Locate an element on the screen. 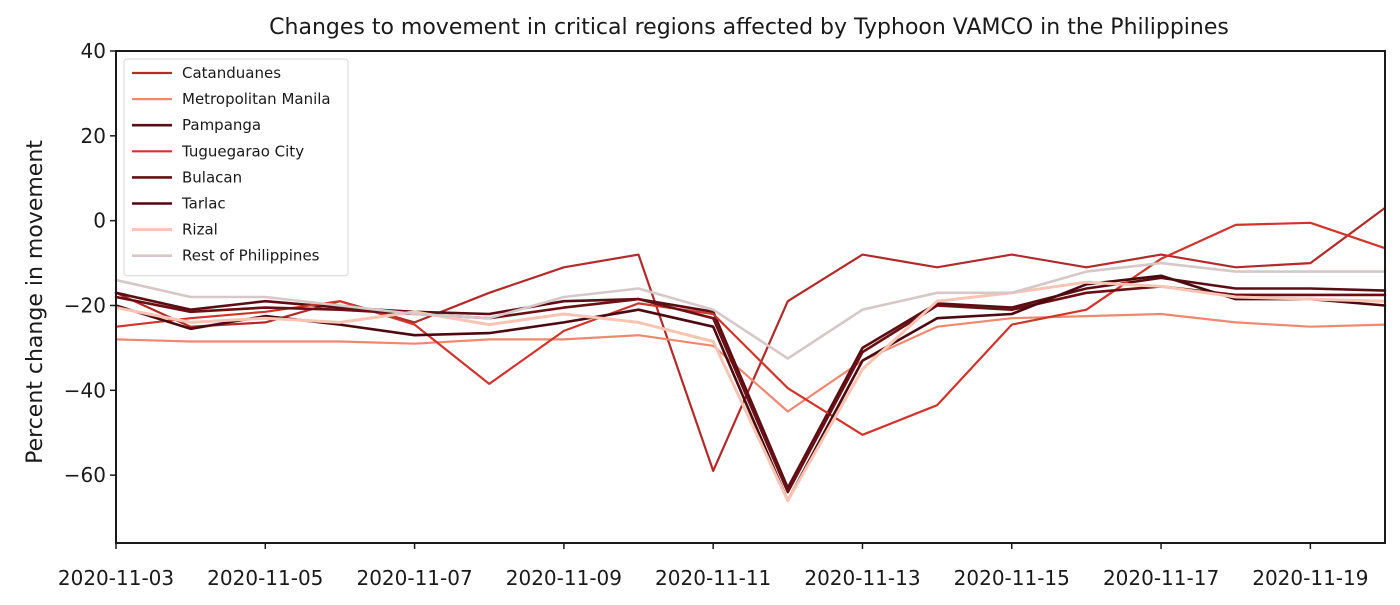 Image resolution: width=1400 pixels, height=605 pixels. y-tick-label: 0 is located at coordinates (99, 221).